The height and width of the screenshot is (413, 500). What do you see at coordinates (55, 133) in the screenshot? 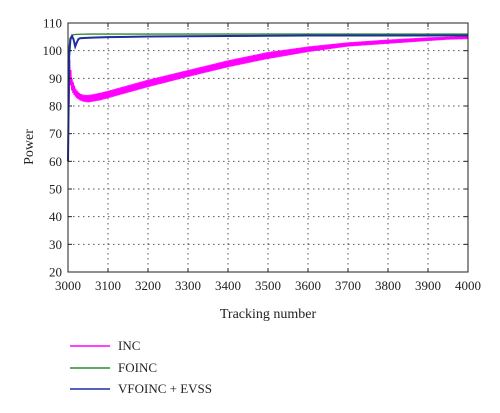
I see `y-tick-label: 70` at bounding box center [55, 133].